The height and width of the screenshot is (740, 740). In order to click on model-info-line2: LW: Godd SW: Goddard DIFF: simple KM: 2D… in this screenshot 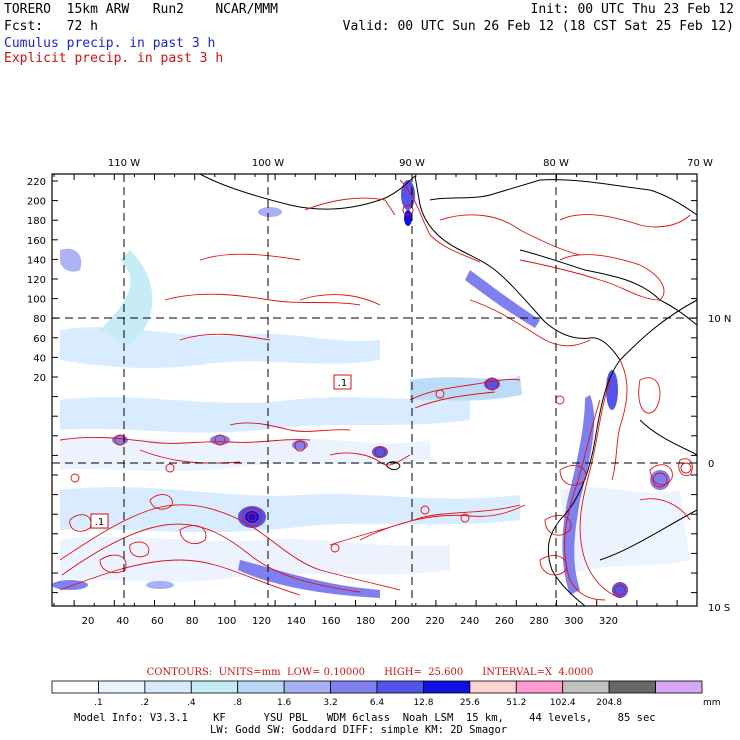, I will do `click(359, 730)`.